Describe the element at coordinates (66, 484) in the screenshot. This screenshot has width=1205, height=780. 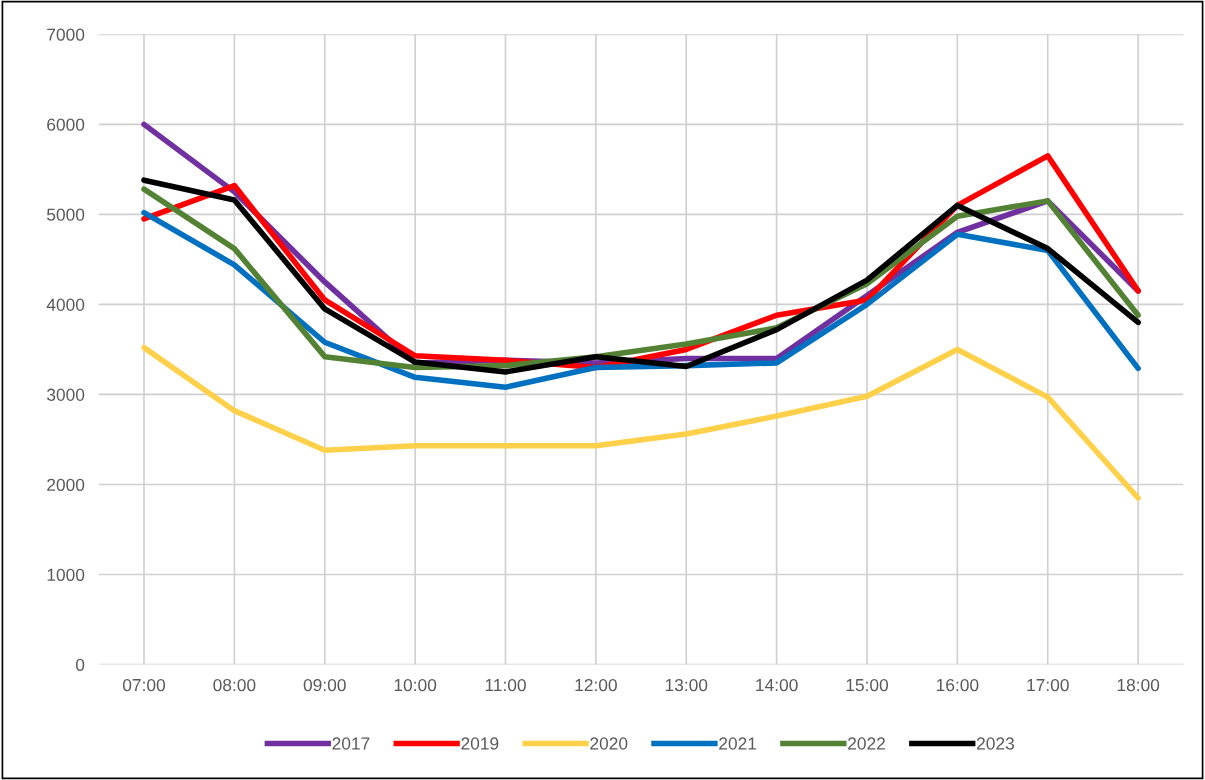
I see `y-tick-label: 2000` at that location.